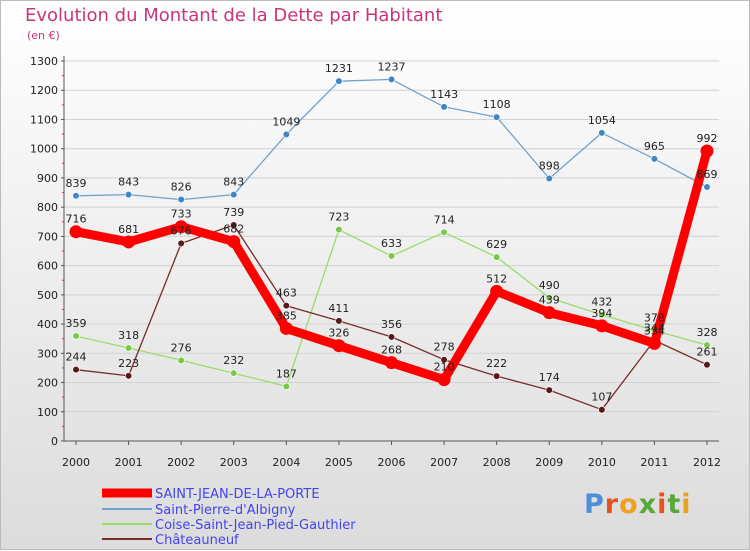 This screenshot has width=750, height=551. Describe the element at coordinates (43, 35) in the screenshot. I see `chart-subtitle: (en €)` at that location.